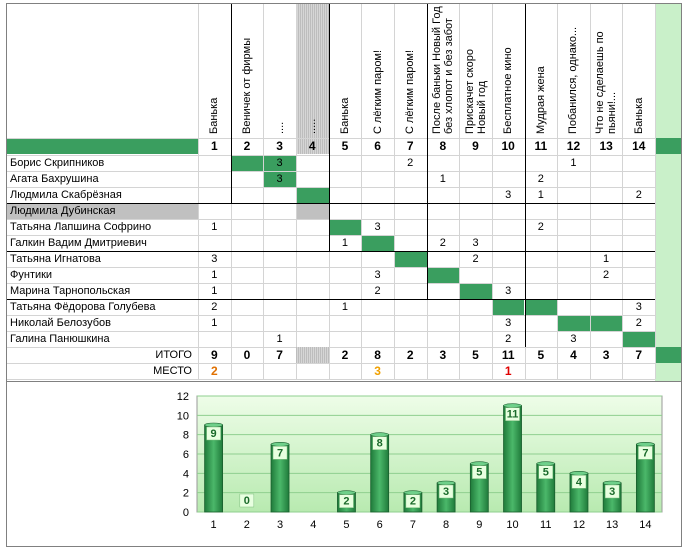  What do you see at coordinates (312, 79) in the screenshot?
I see `column-4-shade` at bounding box center [312, 79].